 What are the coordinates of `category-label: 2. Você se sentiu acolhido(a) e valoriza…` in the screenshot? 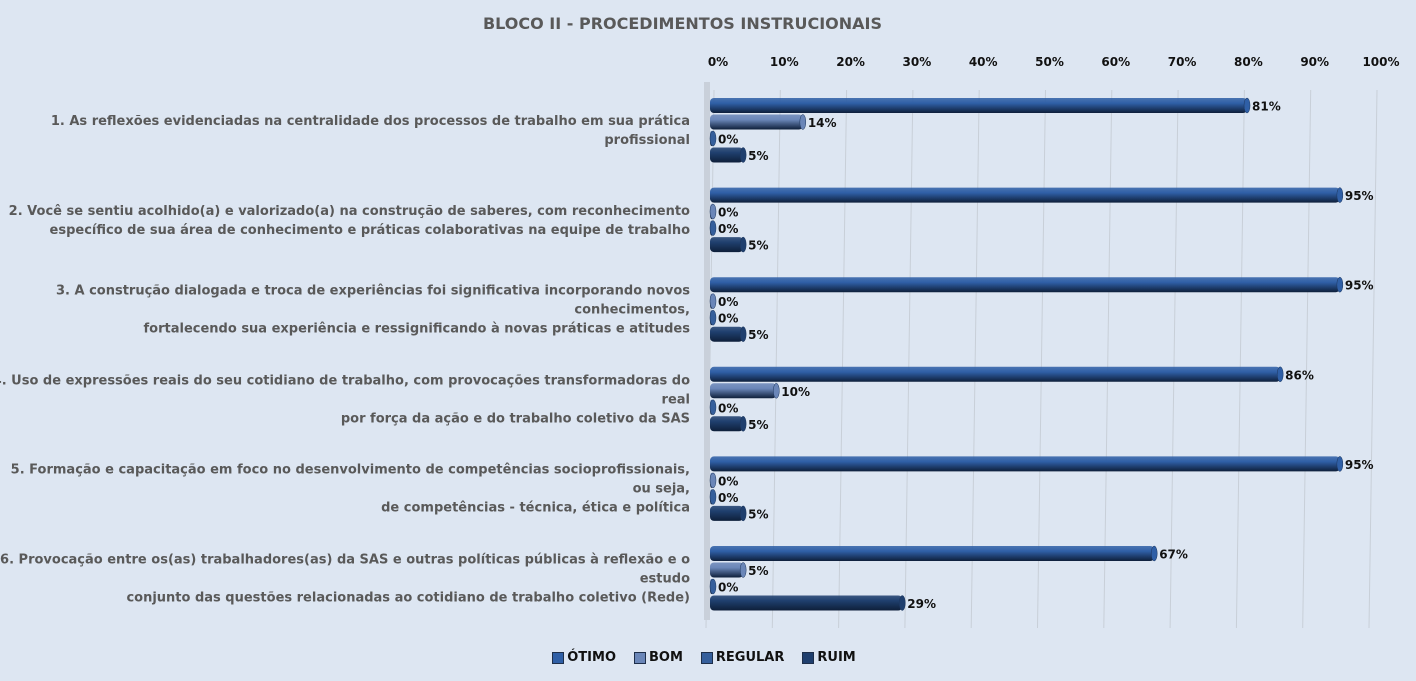 It's located at (345, 221).